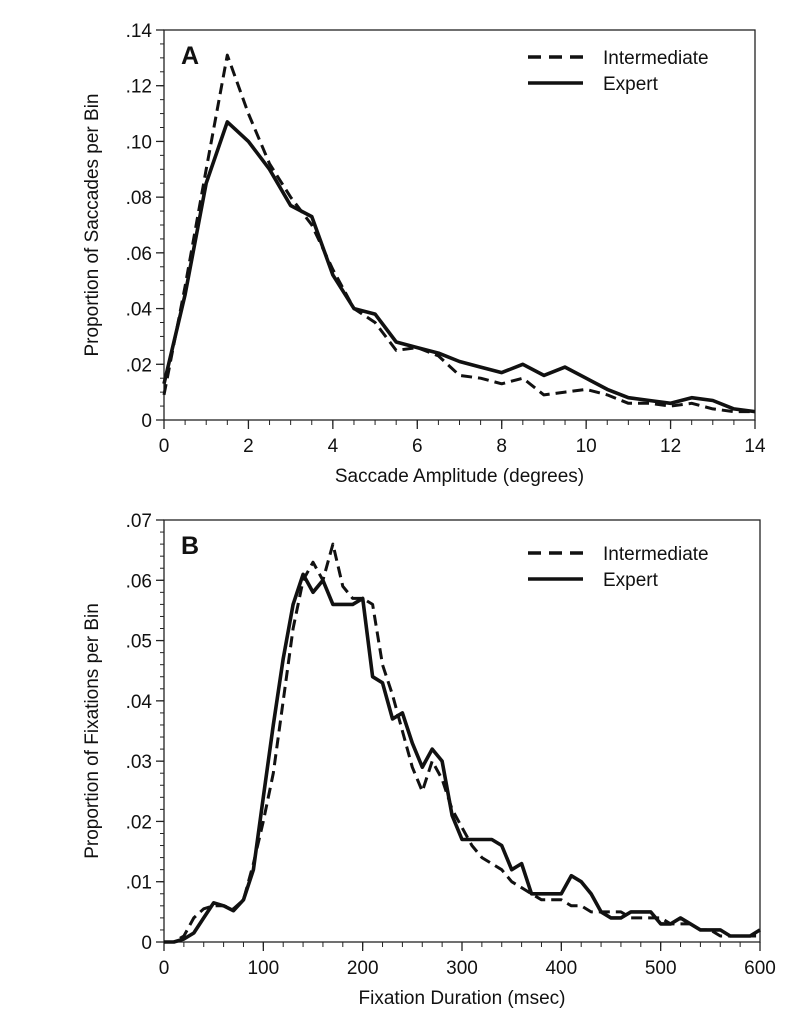  What do you see at coordinates (417, 446) in the screenshot?
I see `x-tick-label: 6` at bounding box center [417, 446].